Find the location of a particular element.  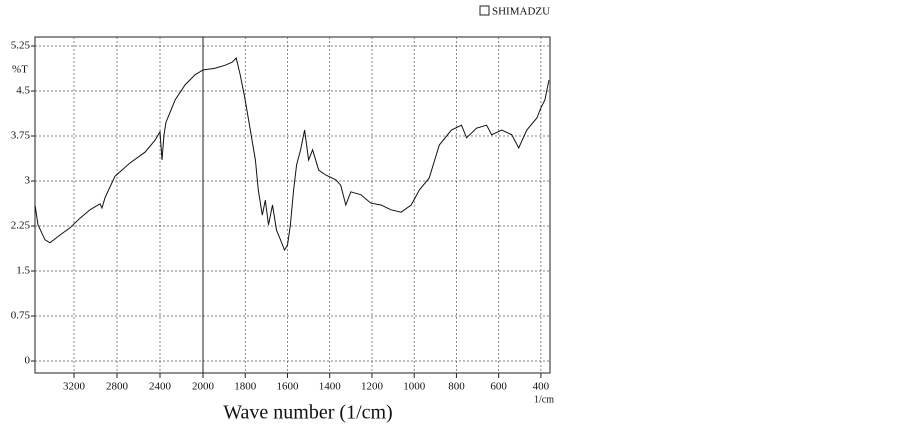

x-tick-label: 1000 is located at coordinates (414, 387).